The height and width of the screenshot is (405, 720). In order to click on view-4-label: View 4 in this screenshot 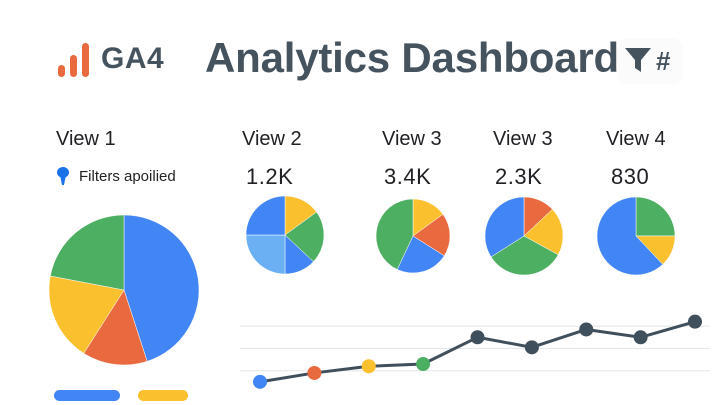, I will do `click(636, 139)`.